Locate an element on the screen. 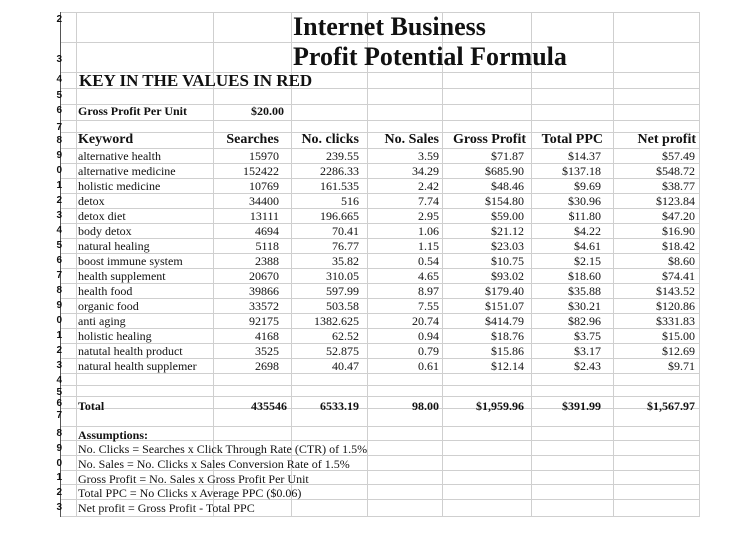 Image resolution: width=753 pixels, height=540 pixels. cell-searches: 15970 is located at coordinates (264, 156).